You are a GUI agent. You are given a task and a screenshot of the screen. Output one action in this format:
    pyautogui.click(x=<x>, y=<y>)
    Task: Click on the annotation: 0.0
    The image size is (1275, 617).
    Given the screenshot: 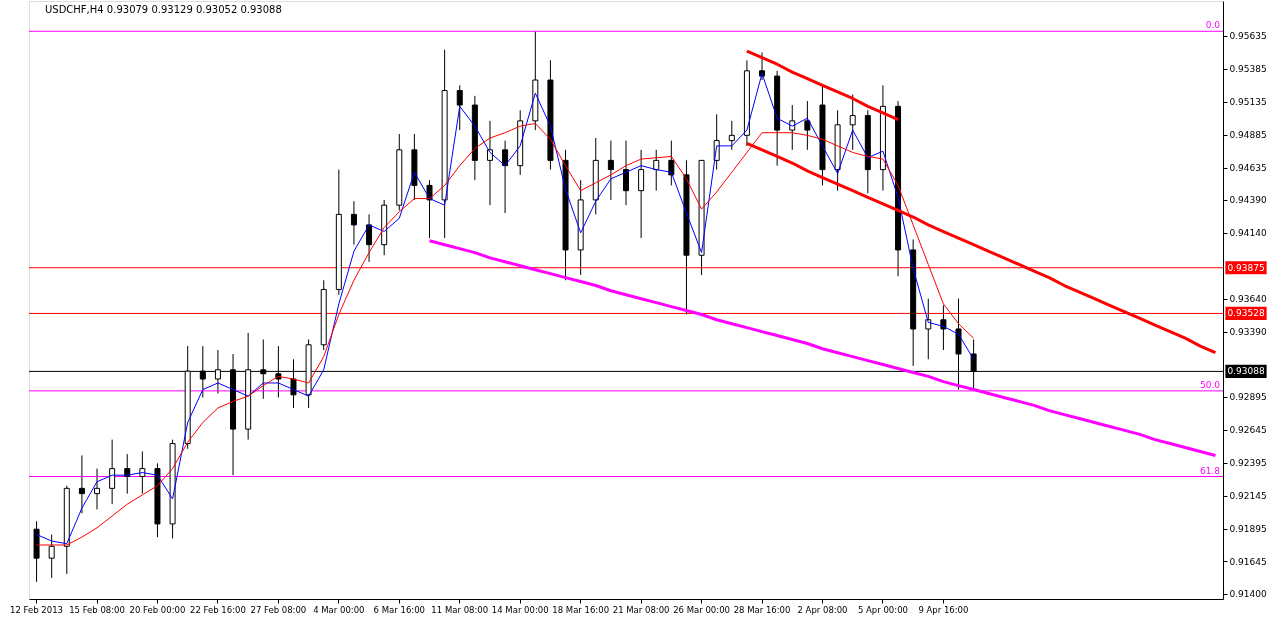 What is the action you would take?
    pyautogui.click(x=1213, y=25)
    